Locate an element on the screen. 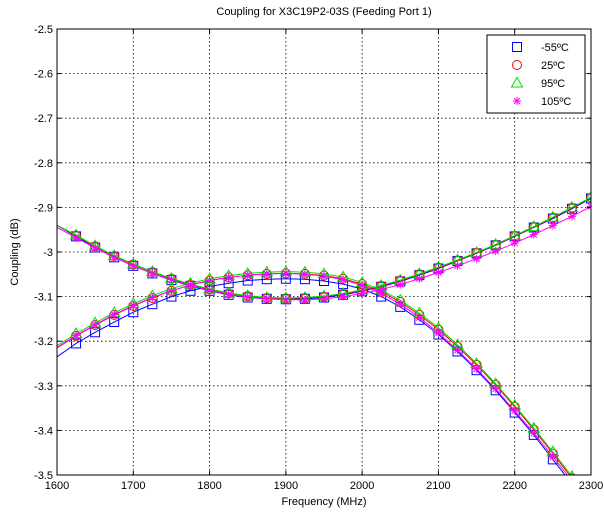 The image size is (604, 514). y-tick-label: -2.8 is located at coordinates (43, 164).